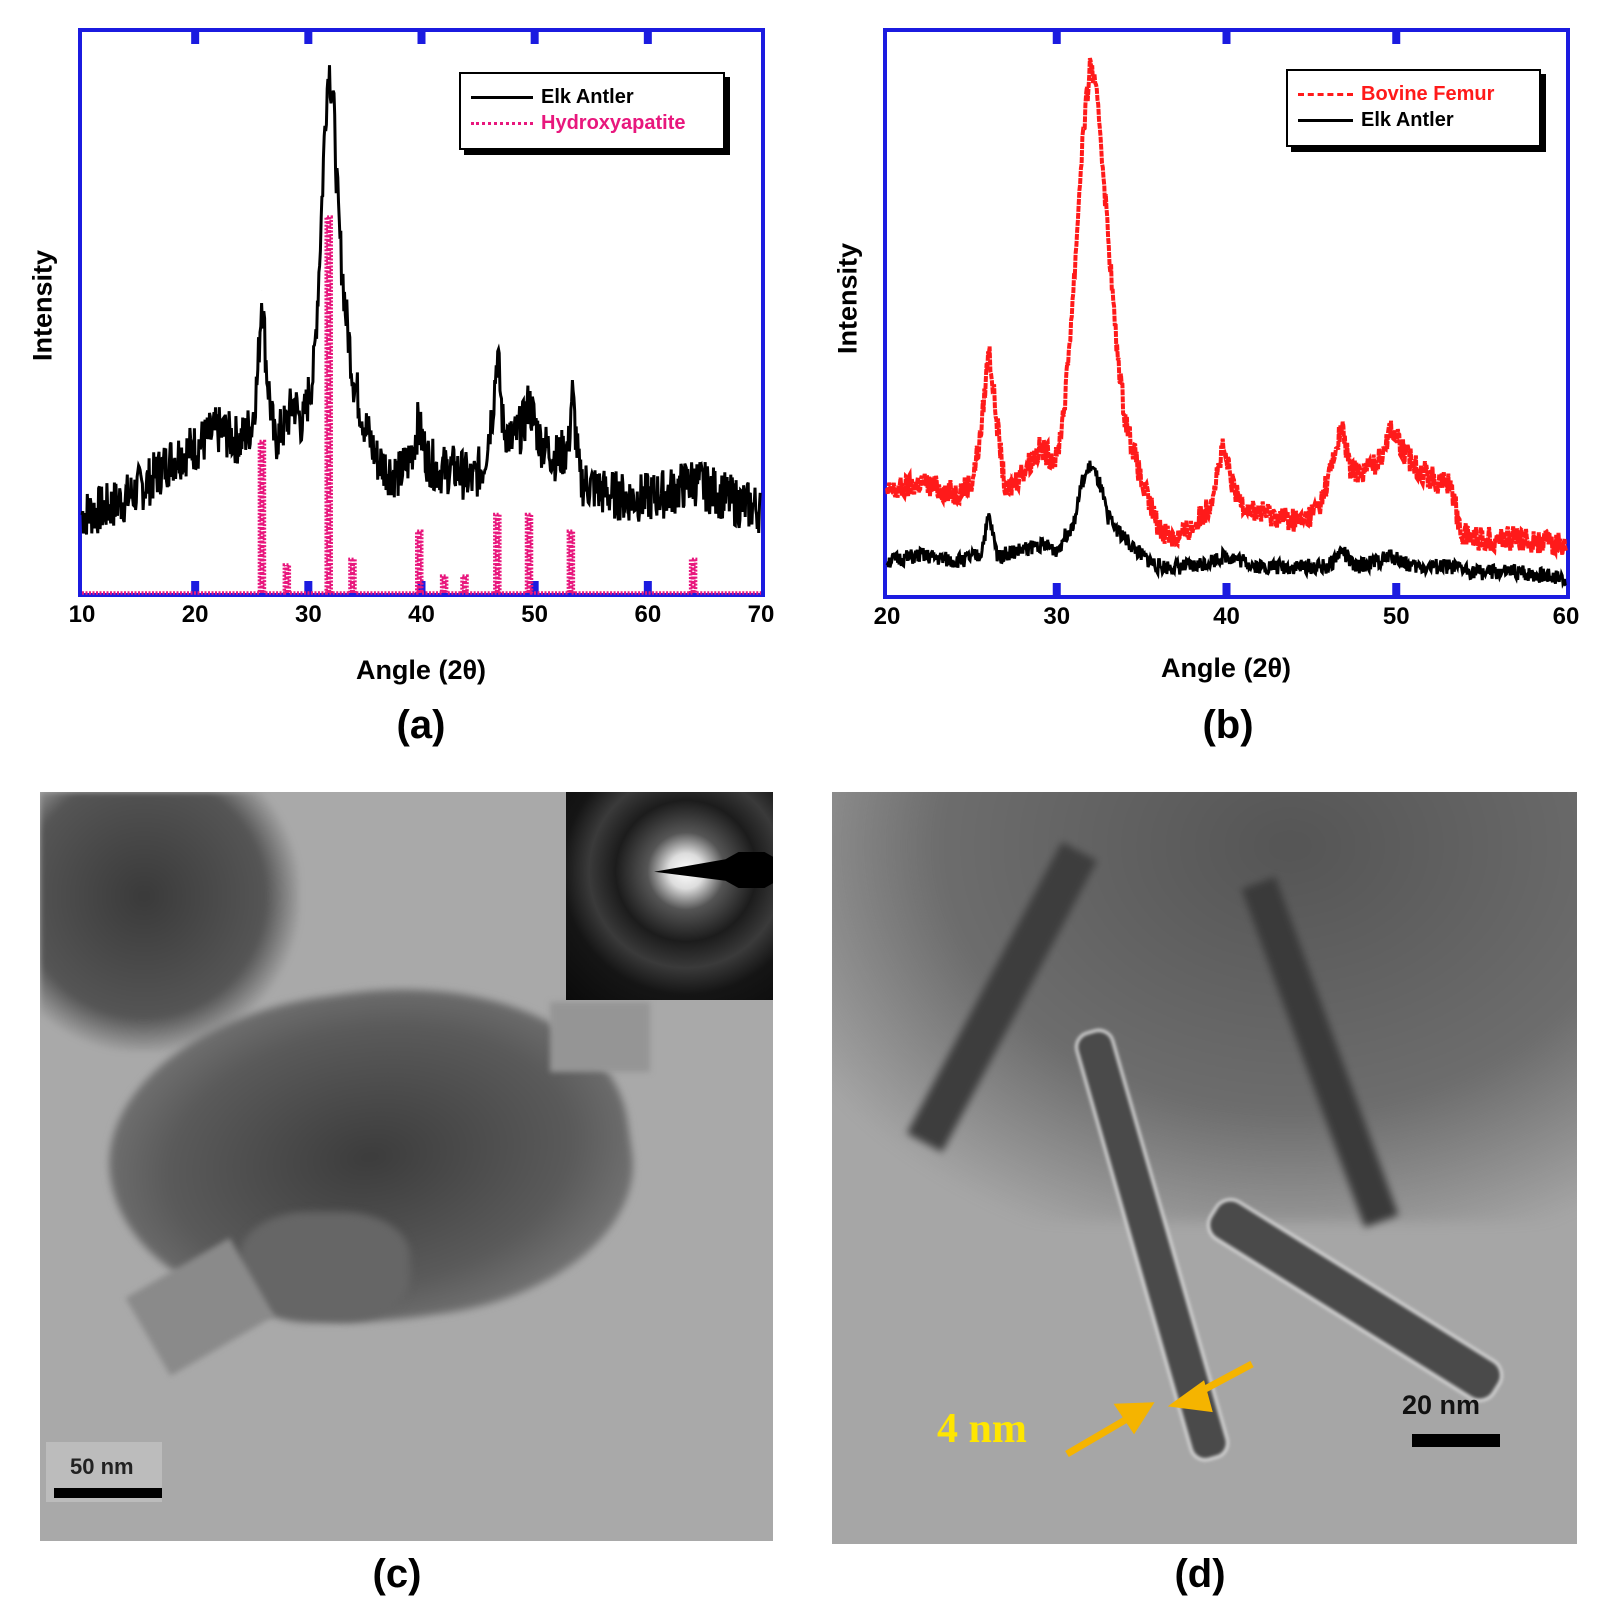 The image size is (1611, 1622). I want to click on legend-item-hydroxyapatite: Hydroxyapatite, so click(592, 123).